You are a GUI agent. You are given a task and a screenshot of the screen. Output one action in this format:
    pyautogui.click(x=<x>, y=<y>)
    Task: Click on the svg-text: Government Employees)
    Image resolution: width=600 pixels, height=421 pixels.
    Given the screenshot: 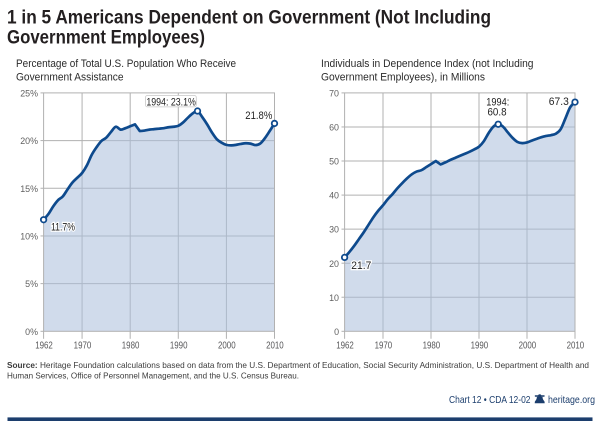 What is the action you would take?
    pyautogui.click(x=106, y=37)
    